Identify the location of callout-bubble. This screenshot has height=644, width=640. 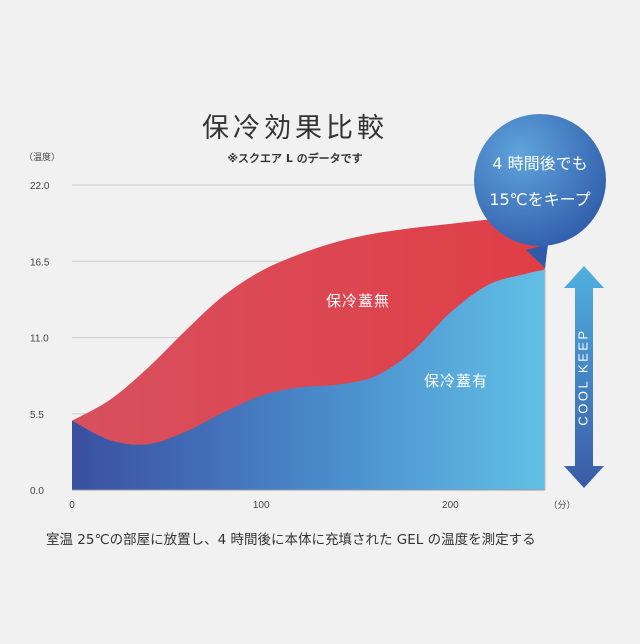
(540, 191).